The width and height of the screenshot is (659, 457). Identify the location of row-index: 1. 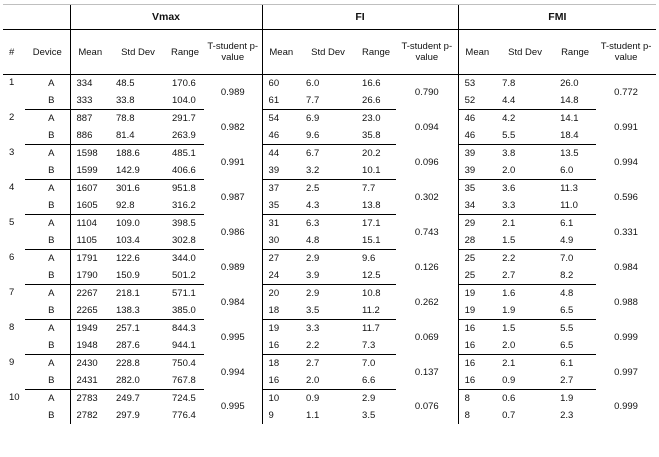
(12, 82).